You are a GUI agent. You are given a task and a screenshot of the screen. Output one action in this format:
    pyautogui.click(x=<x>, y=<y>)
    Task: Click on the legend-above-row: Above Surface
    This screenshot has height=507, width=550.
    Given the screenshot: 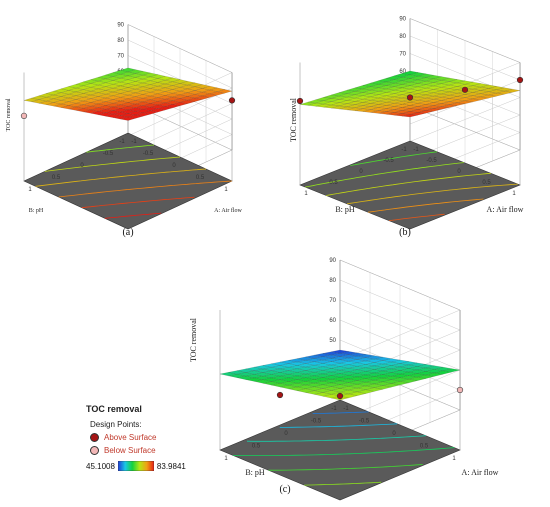 What is the action you would take?
    pyautogui.click(x=145, y=437)
    